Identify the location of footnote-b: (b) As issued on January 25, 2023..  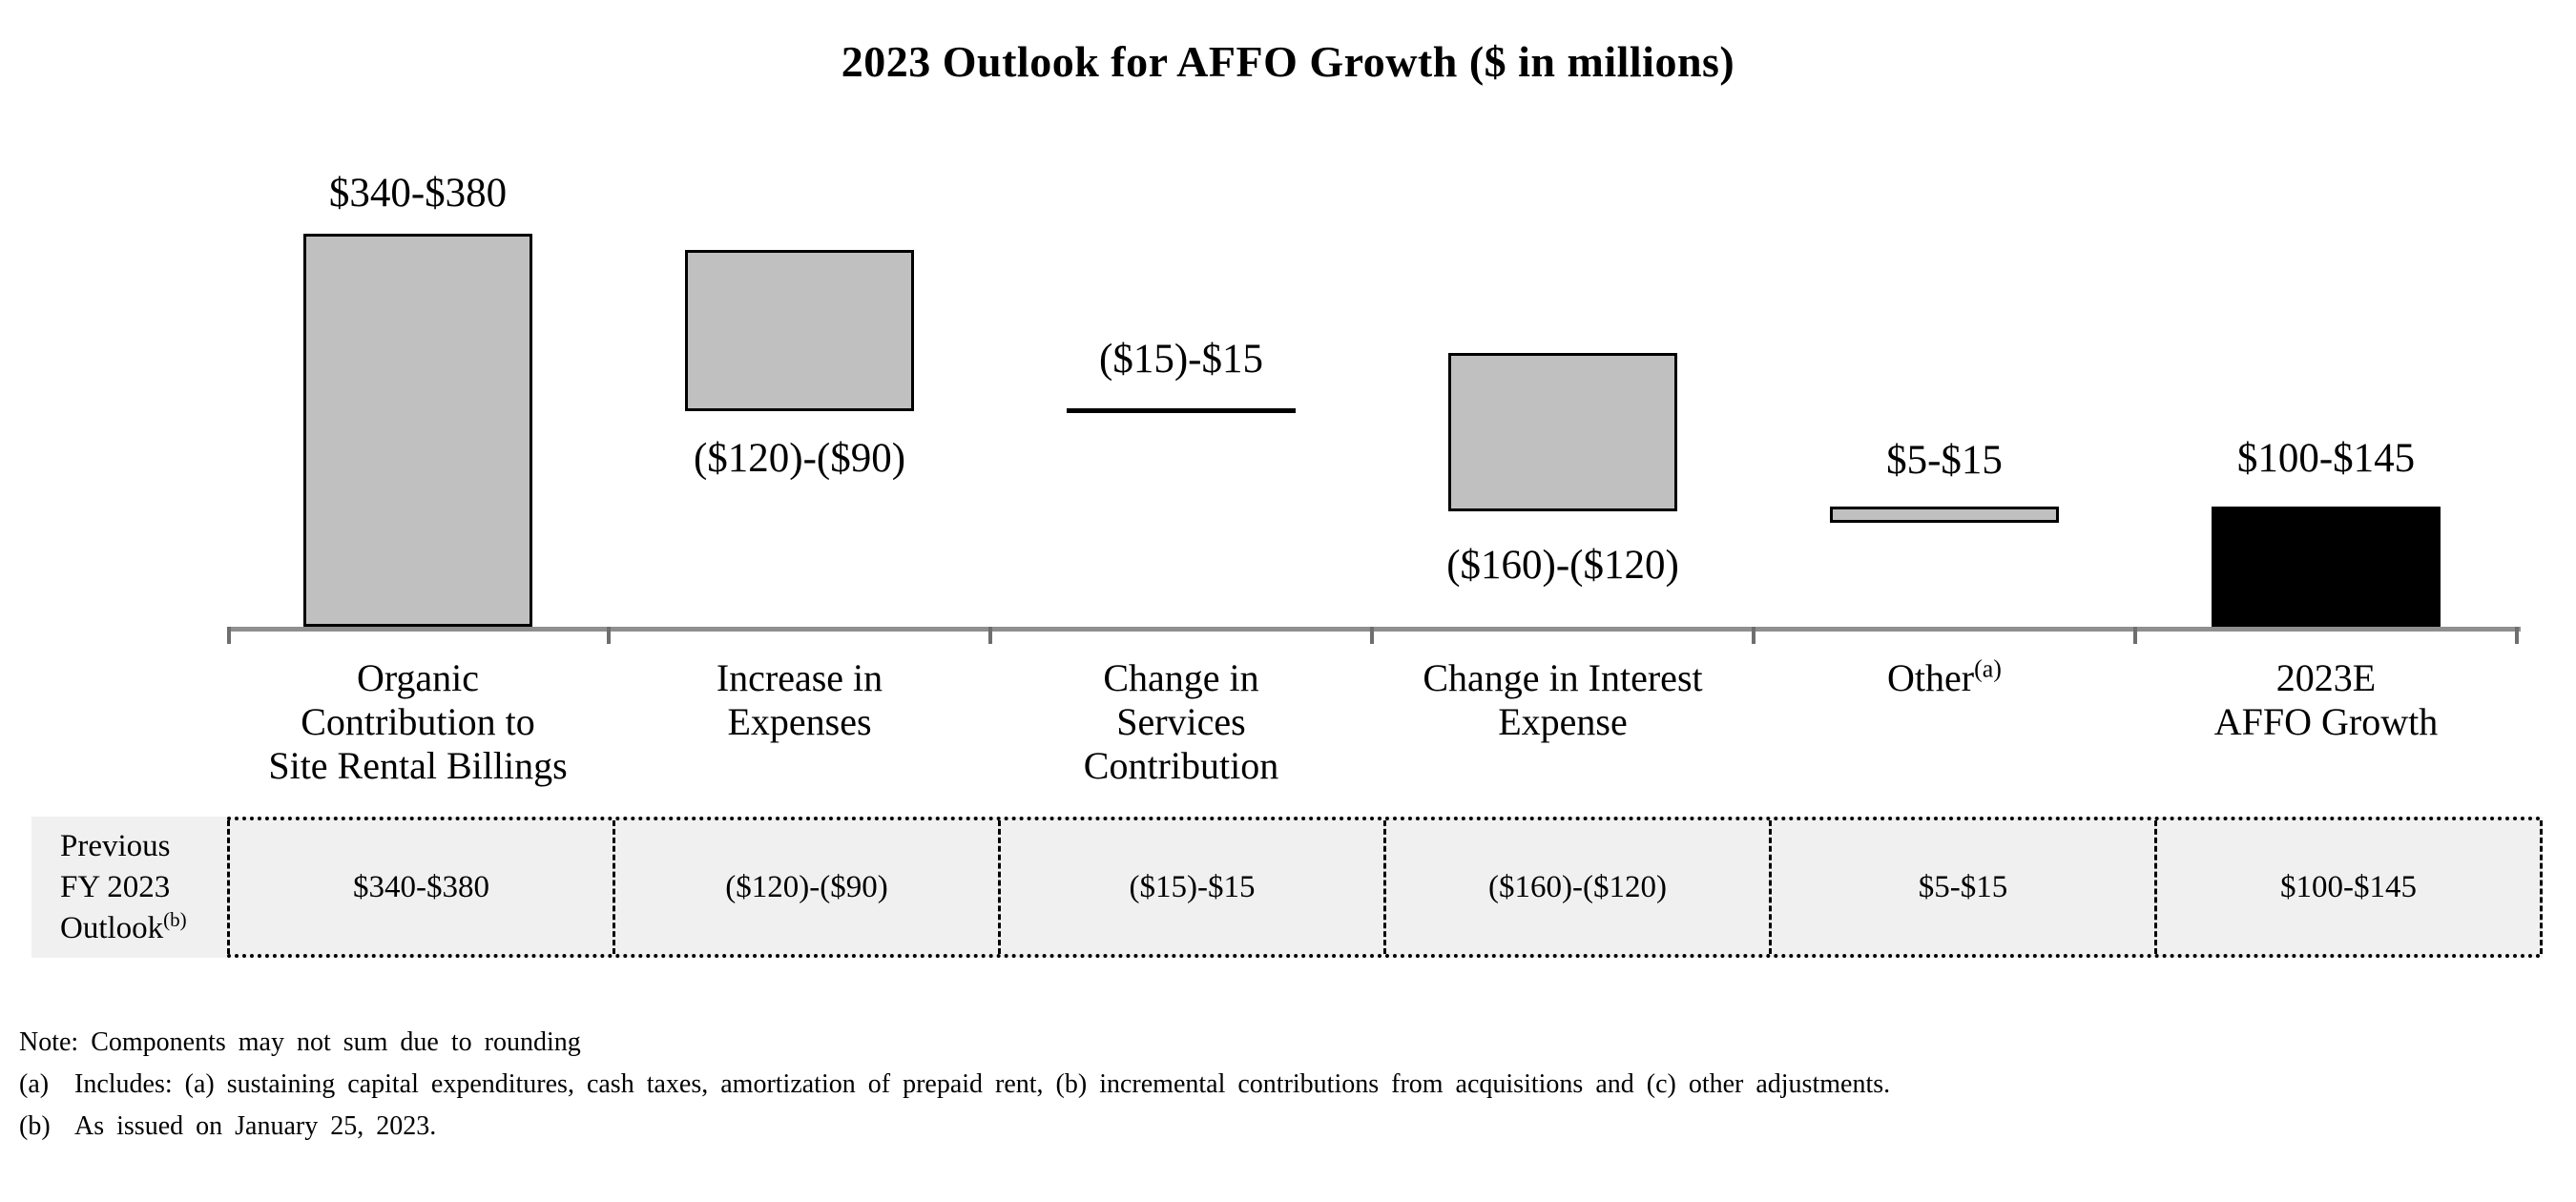
(228, 1126).